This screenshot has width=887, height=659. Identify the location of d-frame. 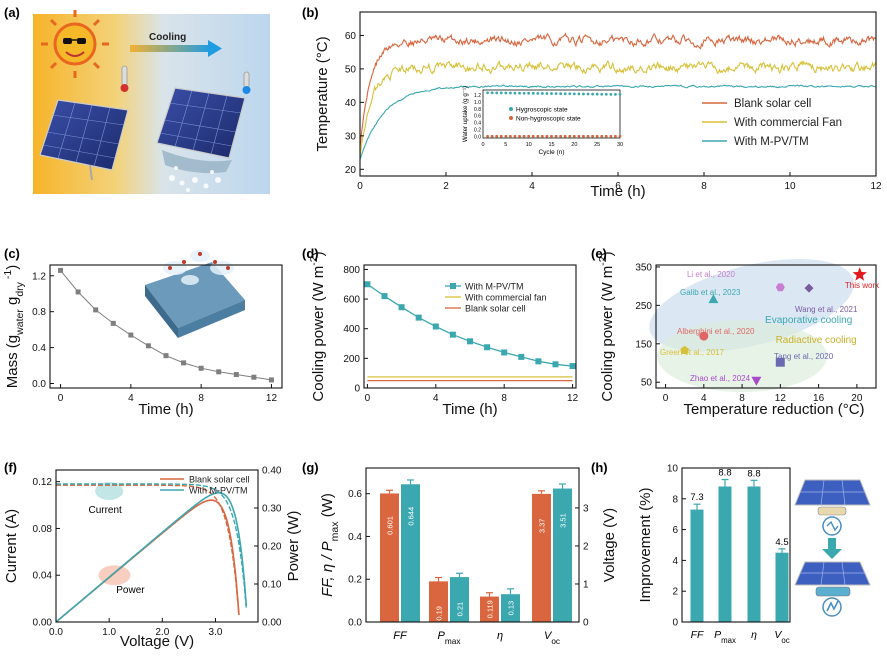
(470, 326).